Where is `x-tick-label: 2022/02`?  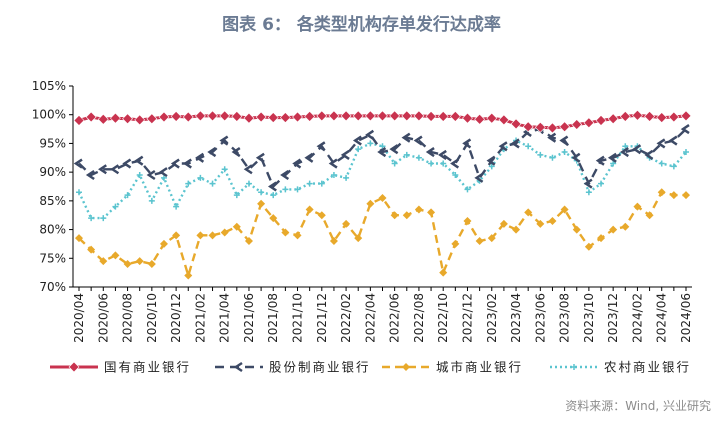 x-tick-label: 2022/02 is located at coordinates (346, 318).